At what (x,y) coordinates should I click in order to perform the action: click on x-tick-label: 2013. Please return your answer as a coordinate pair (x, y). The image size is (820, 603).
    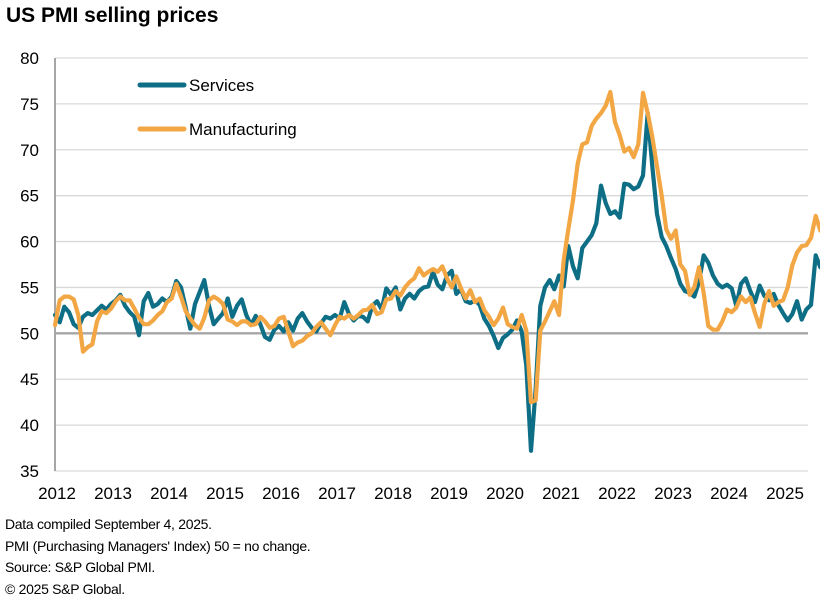
    Looking at the image, I should click on (113, 493).